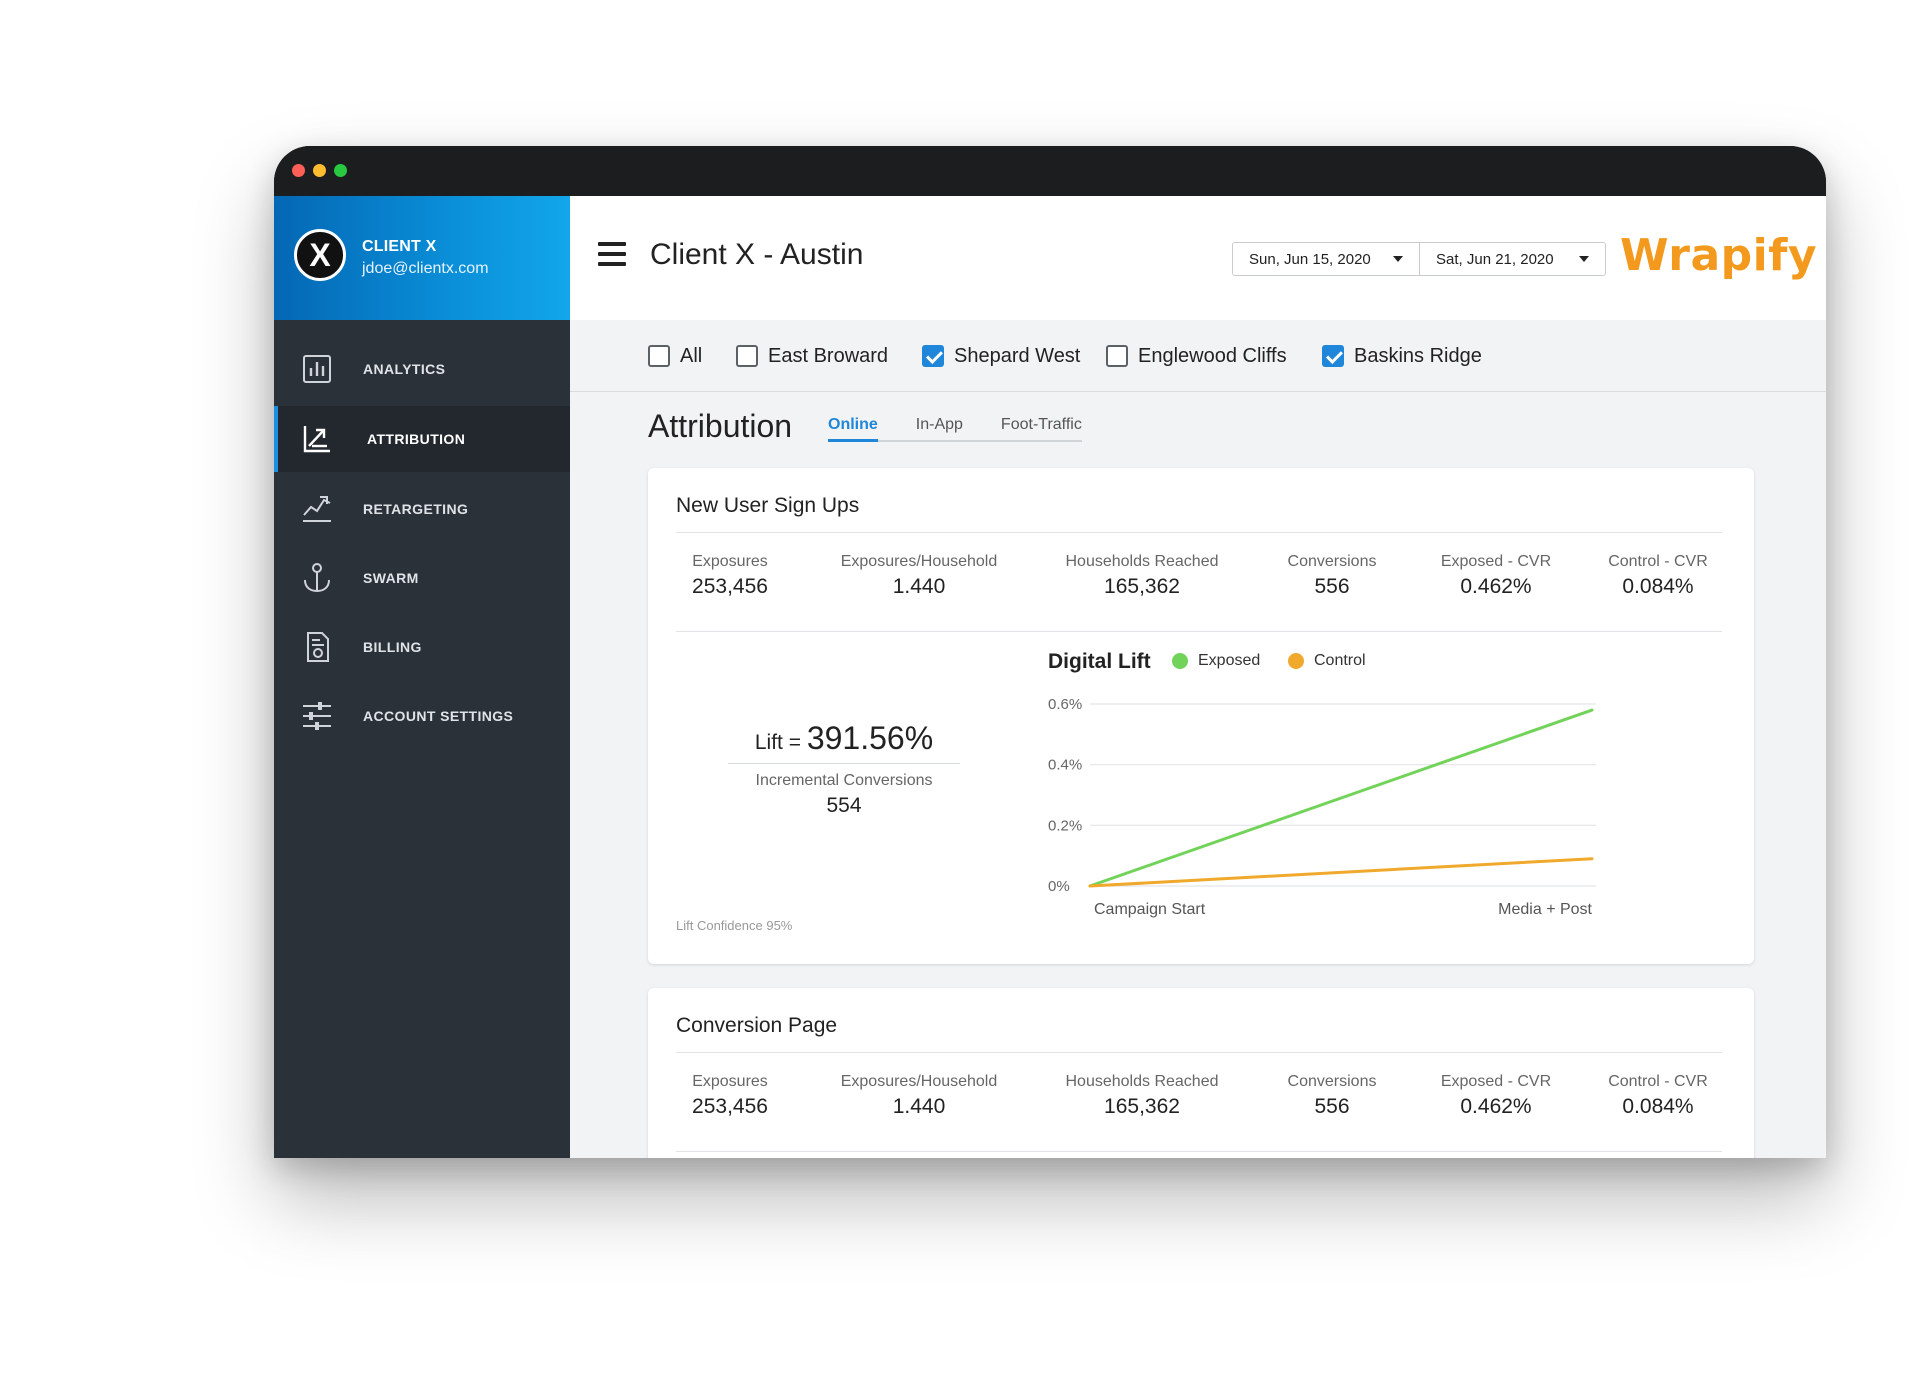  What do you see at coordinates (416, 509) in the screenshot?
I see `sidebar-item-label: RETARGETING` at bounding box center [416, 509].